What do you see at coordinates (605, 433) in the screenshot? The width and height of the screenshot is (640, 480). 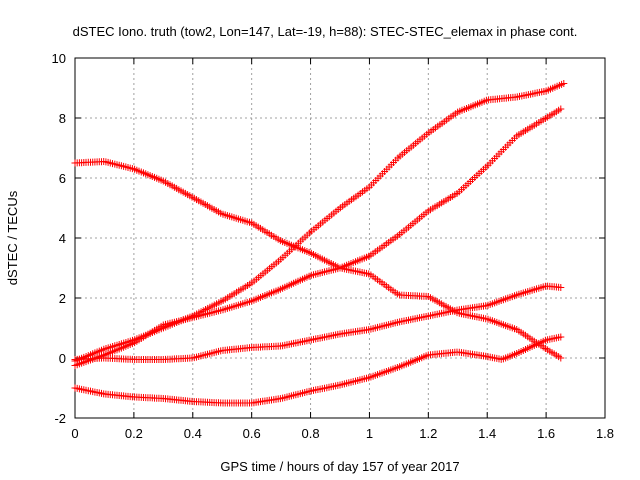 I see `x-tick-label: 1.8` at bounding box center [605, 433].